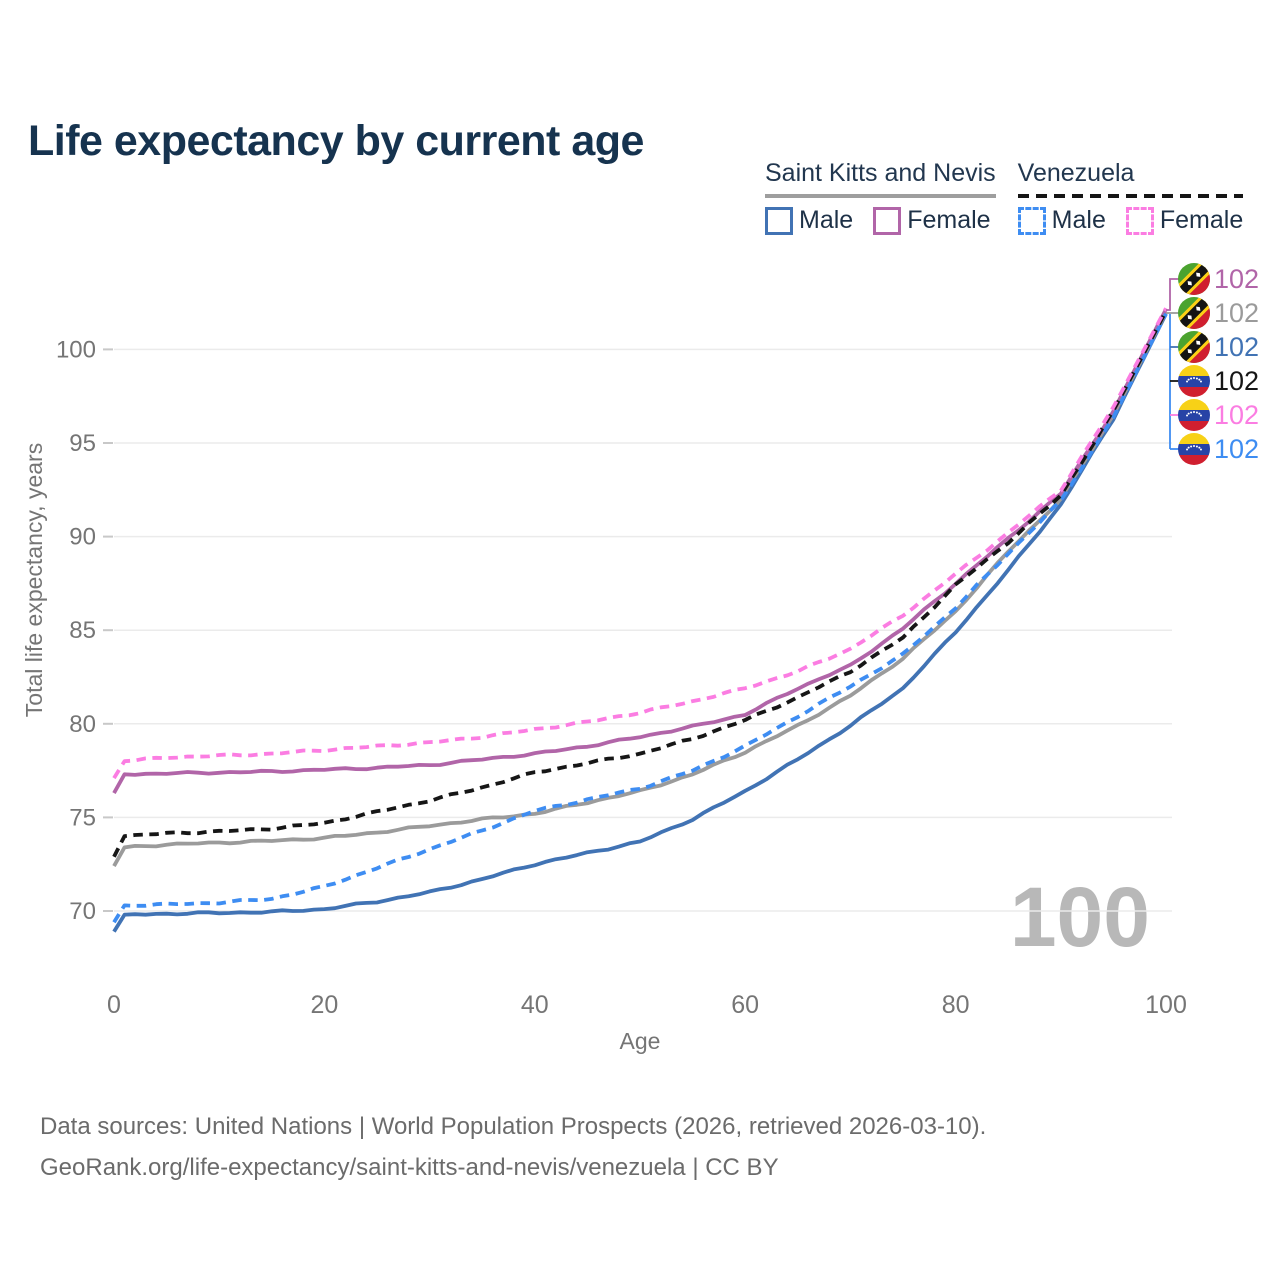 The image size is (1280, 1280). What do you see at coordinates (1172, 364) in the screenshot?
I see `end-label-connectors` at bounding box center [1172, 364].